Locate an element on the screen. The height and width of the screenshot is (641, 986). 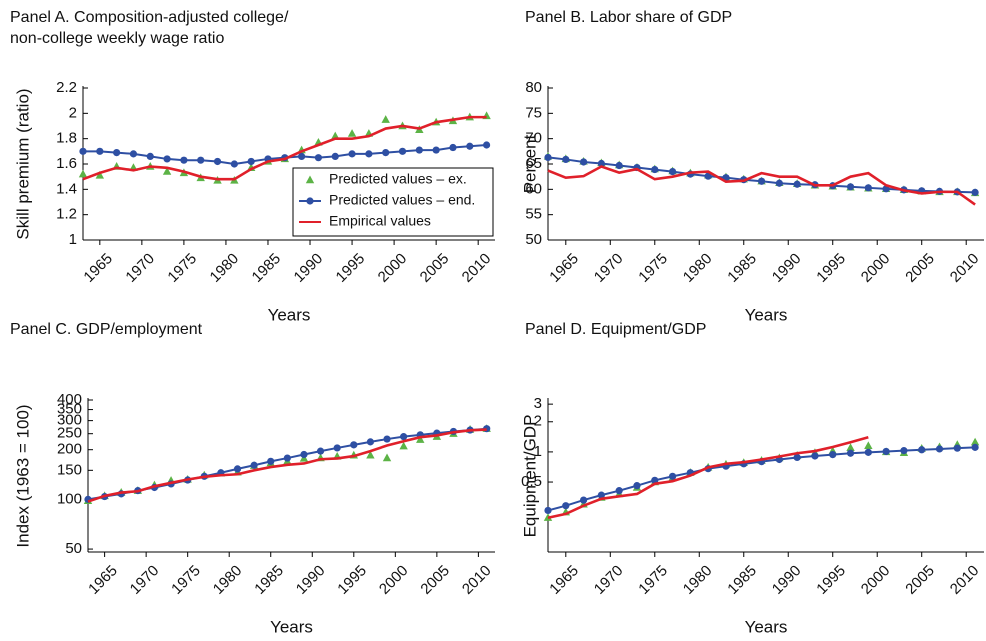
x-axis-label: Years is located at coordinates (766, 626).